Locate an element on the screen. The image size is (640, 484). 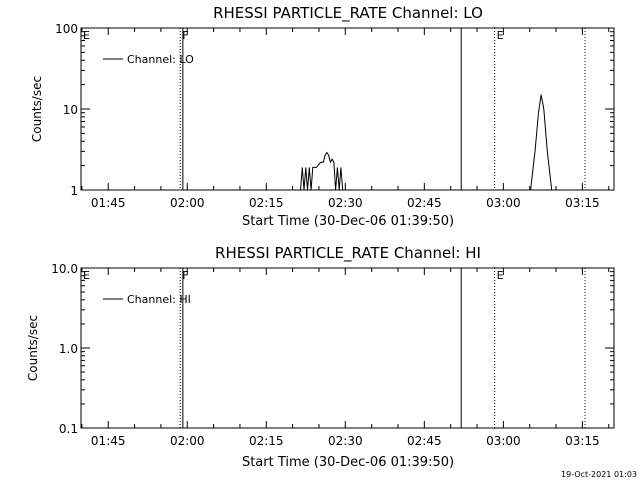
panel-title: RHESSI PARTICLE_RATE Channel: HI is located at coordinates (348, 253).